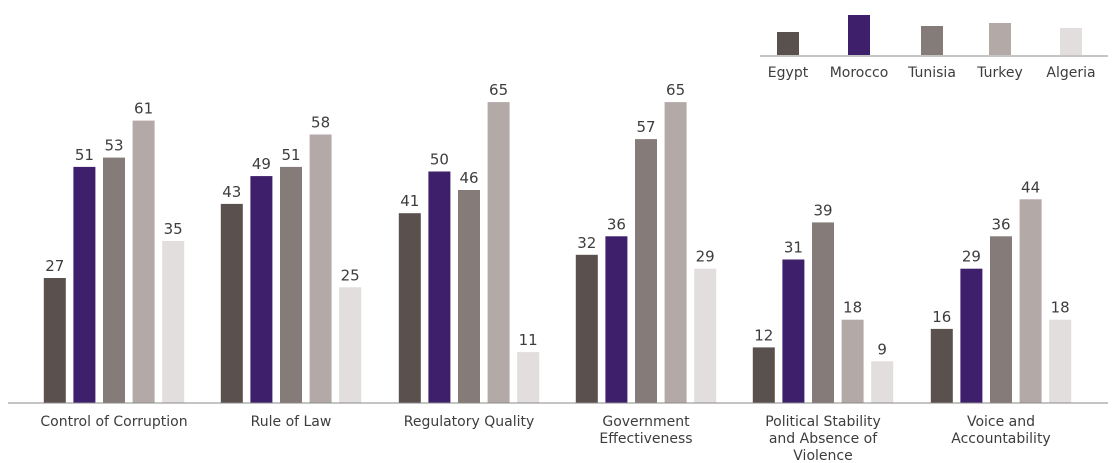 This screenshot has height=463, width=1116. Describe the element at coordinates (586, 243) in the screenshot. I see `value-label-egypt-3: 32` at that location.